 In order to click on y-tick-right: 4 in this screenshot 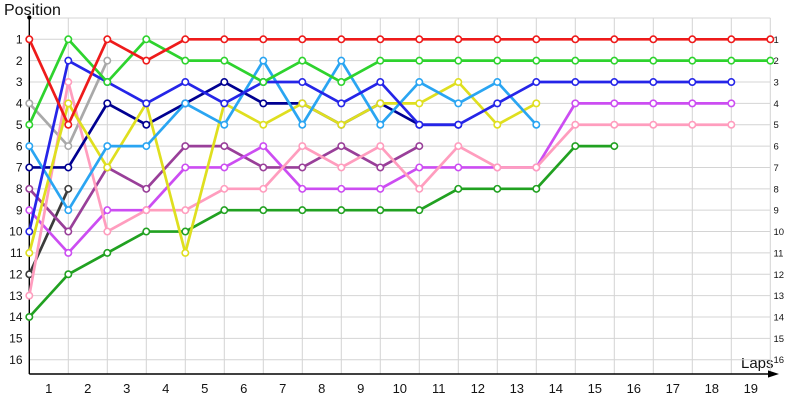, I will do `click(776, 104)`.